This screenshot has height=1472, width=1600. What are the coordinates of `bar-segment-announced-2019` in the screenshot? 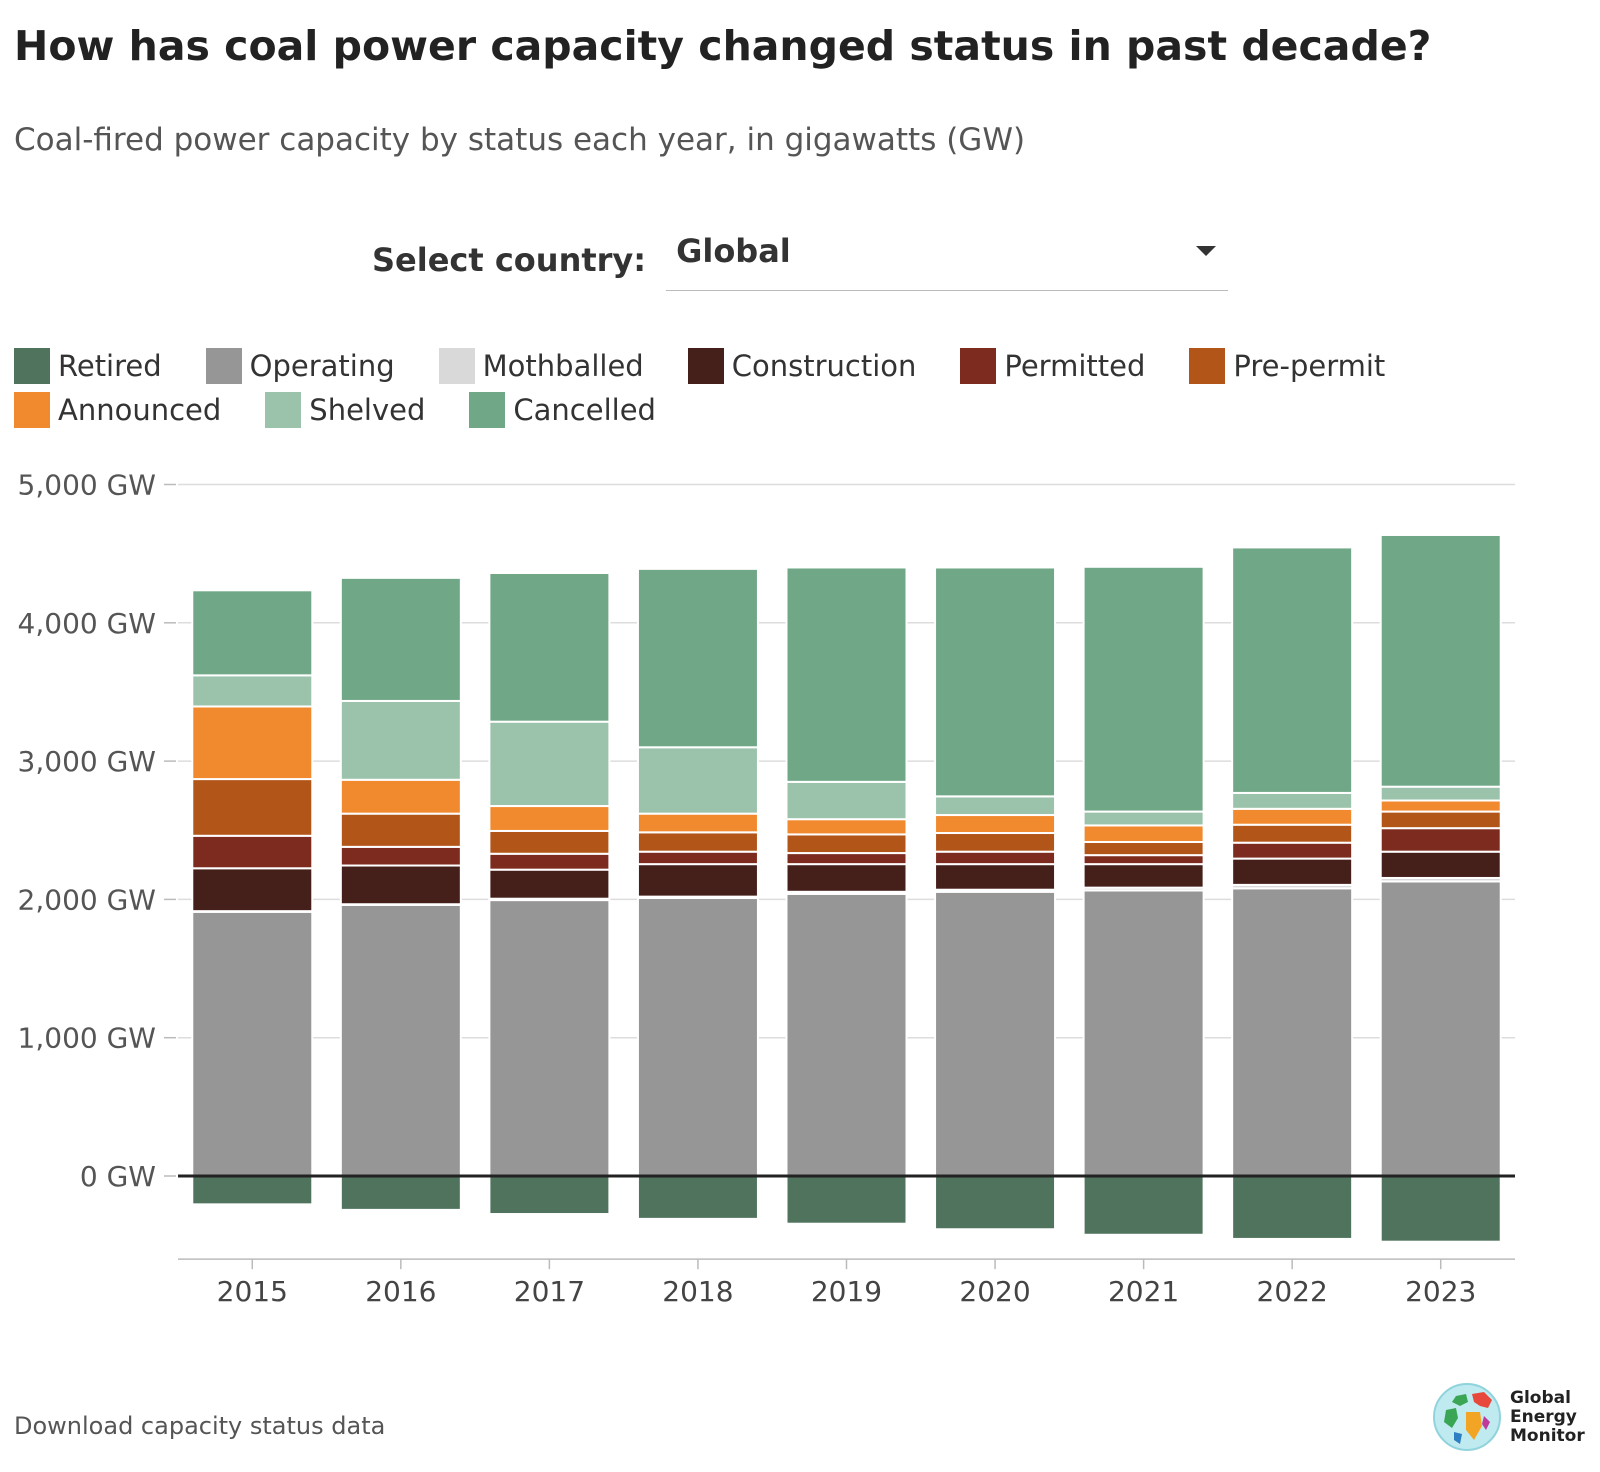 It's located at (846, 827).